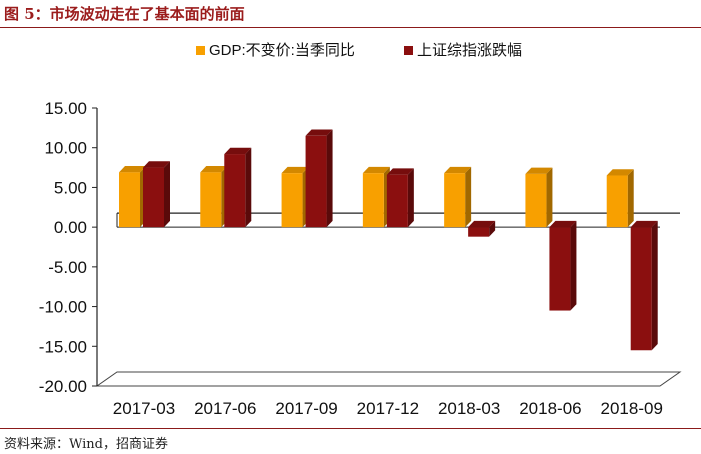 This screenshot has width=701, height=454. I want to click on legend-label: 上证综指涨跌幅, so click(469, 50).